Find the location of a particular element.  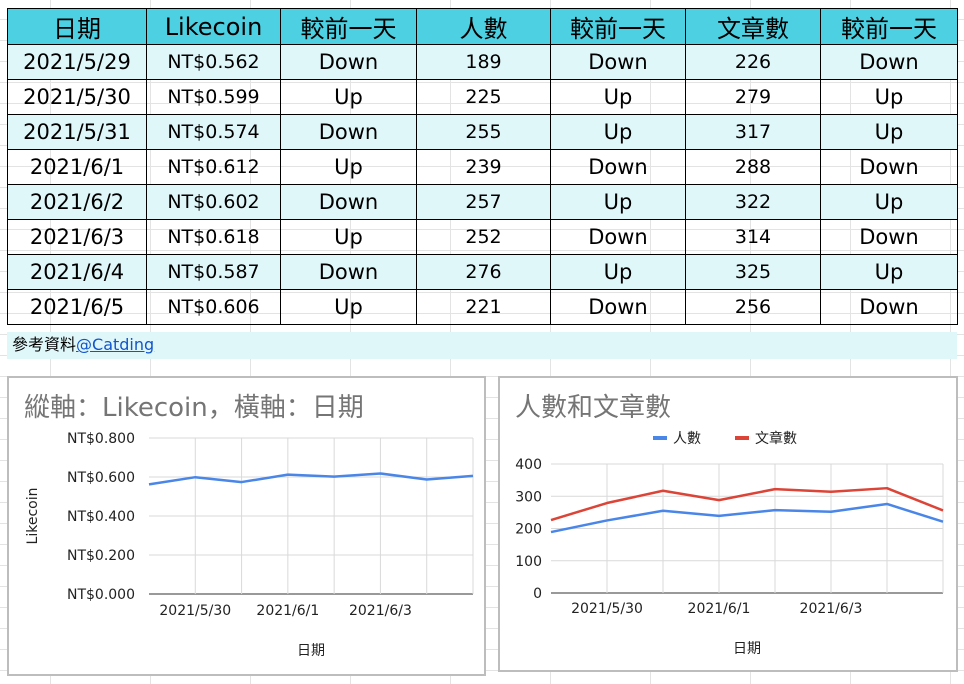

header-likecoin: Likecoin is located at coordinates (213, 26).